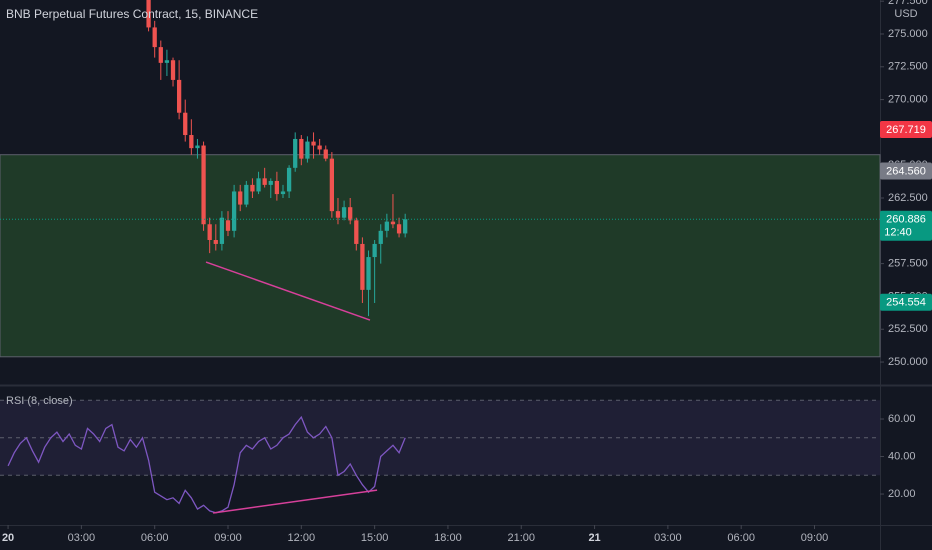 This screenshot has width=932, height=550. What do you see at coordinates (908, 198) in the screenshot?
I see `y-tick-label: 262.500` at bounding box center [908, 198].